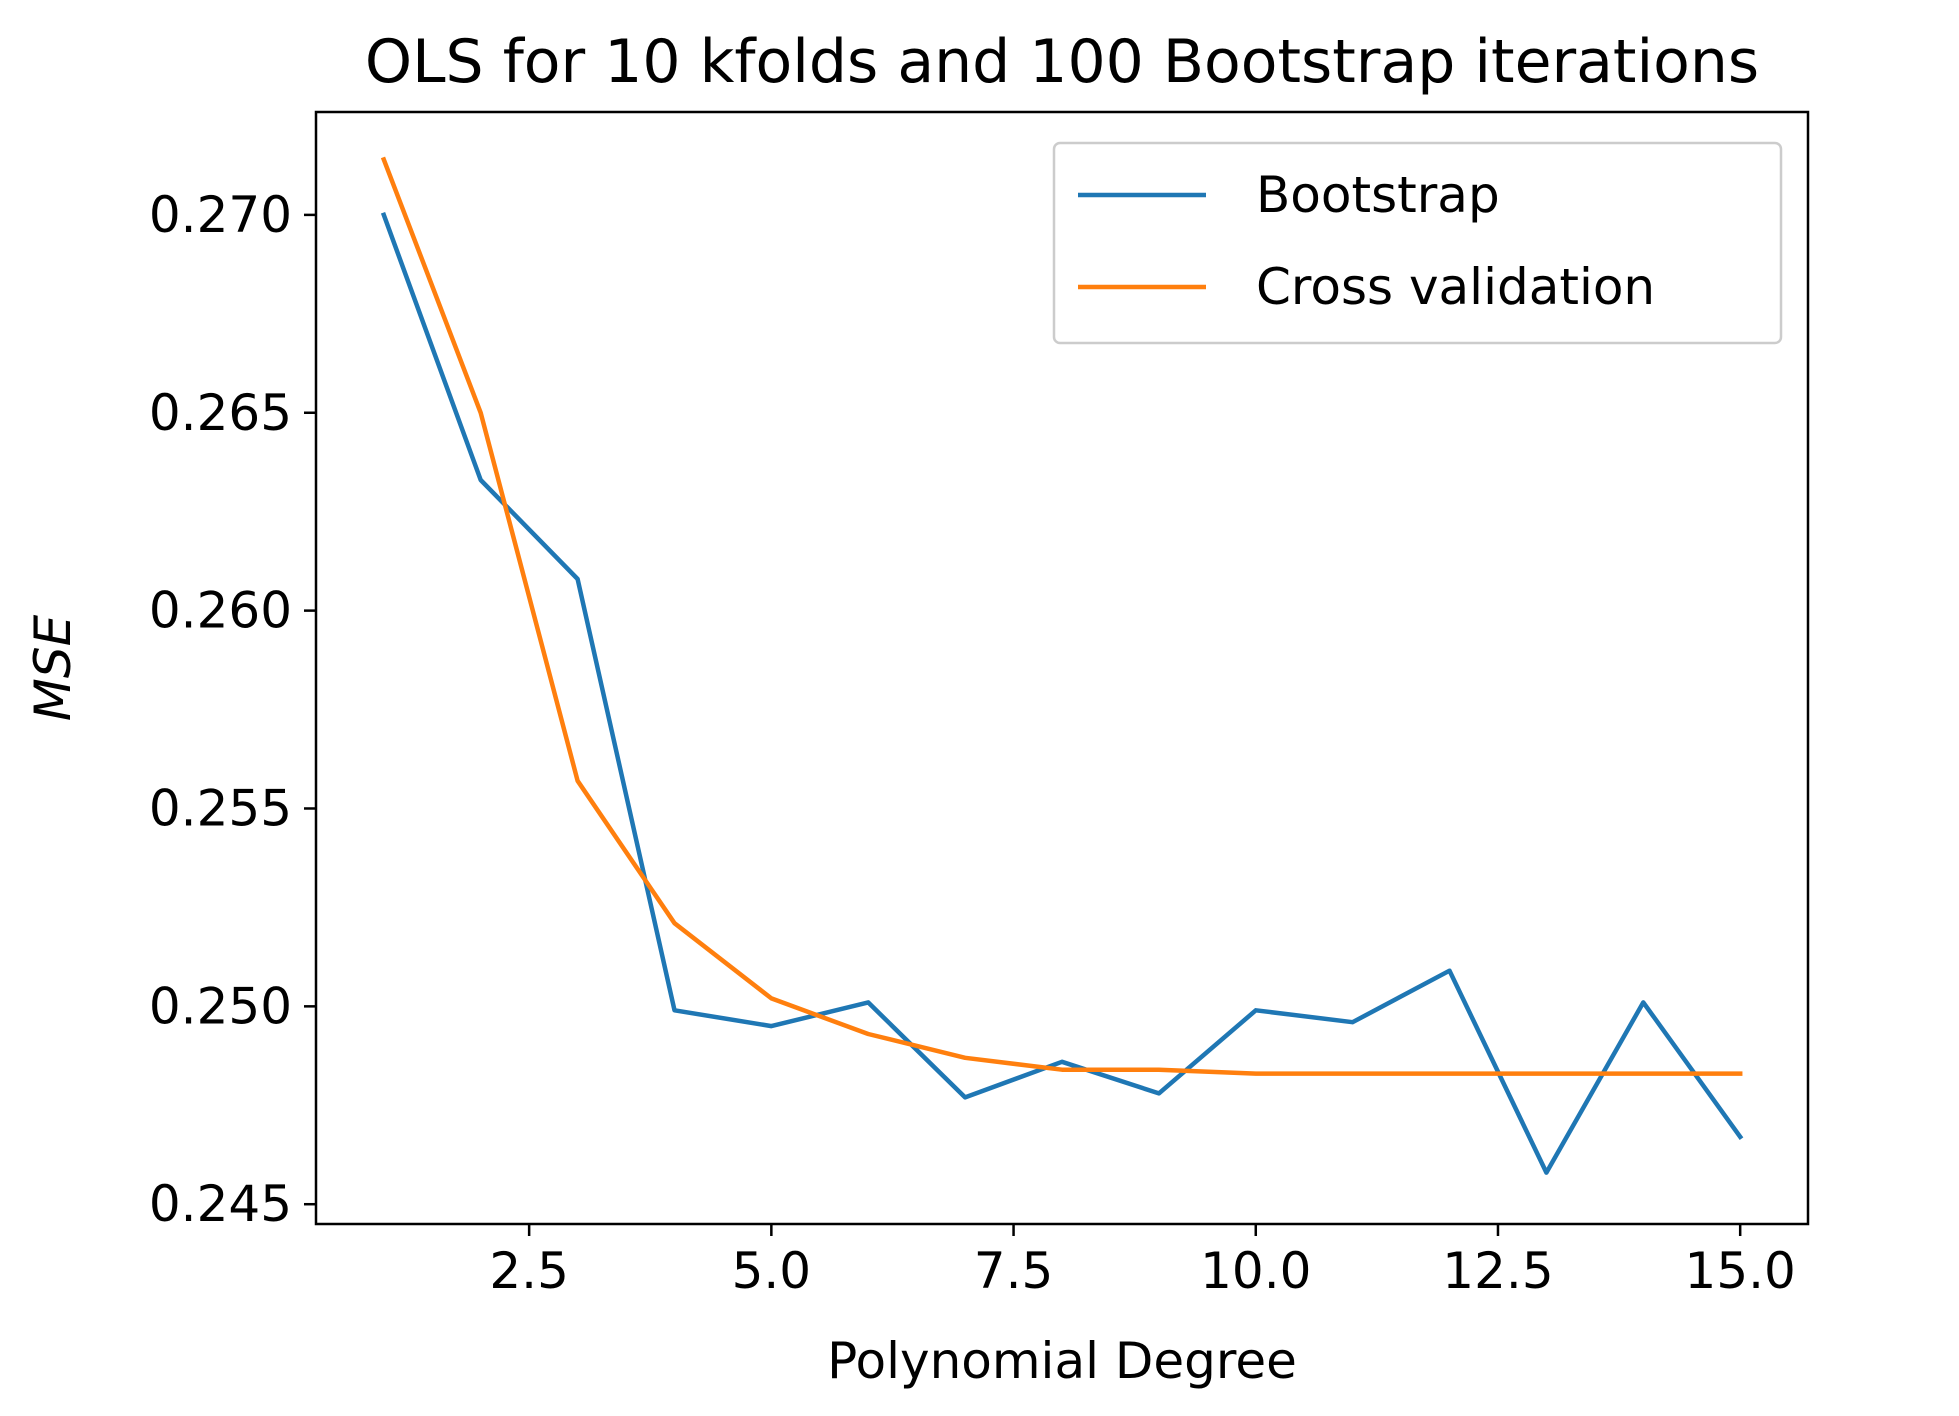 The height and width of the screenshot is (1416, 1959). Describe the element at coordinates (220, 1204) in the screenshot. I see `y-tick-label: 0.245` at that location.